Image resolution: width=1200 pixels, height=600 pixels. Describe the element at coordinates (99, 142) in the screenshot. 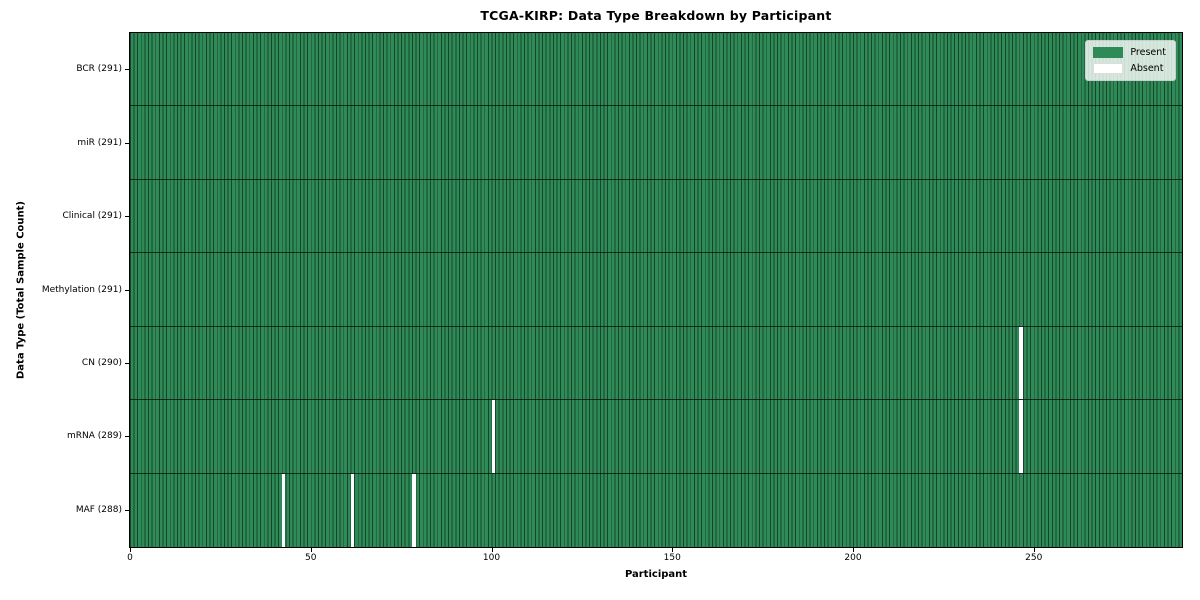

I see `y-tick-label-miR: miR (291)` at that location.